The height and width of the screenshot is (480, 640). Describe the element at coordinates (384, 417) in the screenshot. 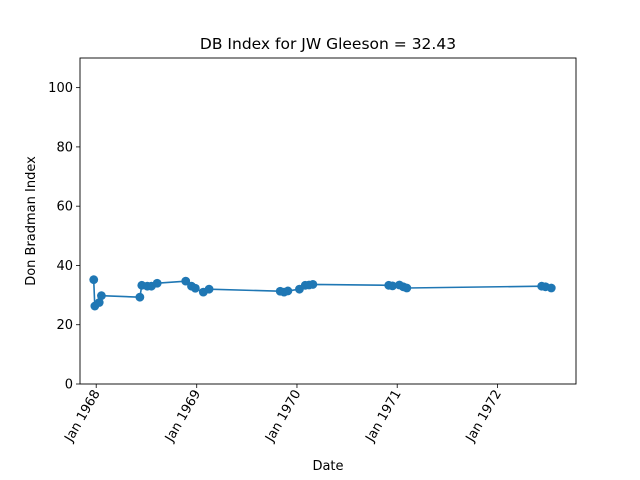

I see `x-tick-label: Jan 1971` at that location.